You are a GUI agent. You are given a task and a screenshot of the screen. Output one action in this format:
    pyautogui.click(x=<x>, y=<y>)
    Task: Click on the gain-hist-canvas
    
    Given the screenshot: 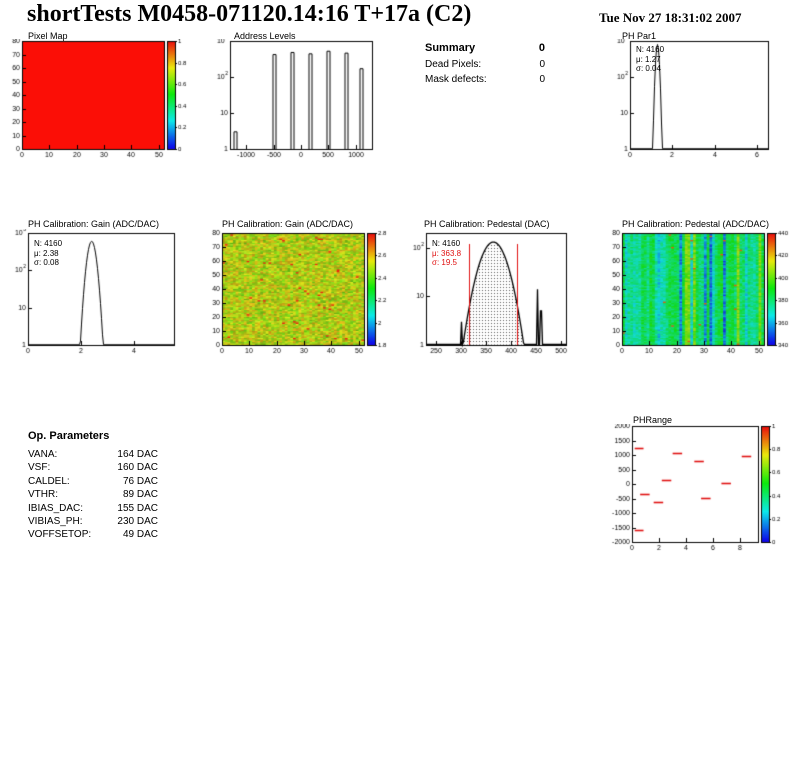 What is the action you would take?
    pyautogui.click(x=91, y=294)
    